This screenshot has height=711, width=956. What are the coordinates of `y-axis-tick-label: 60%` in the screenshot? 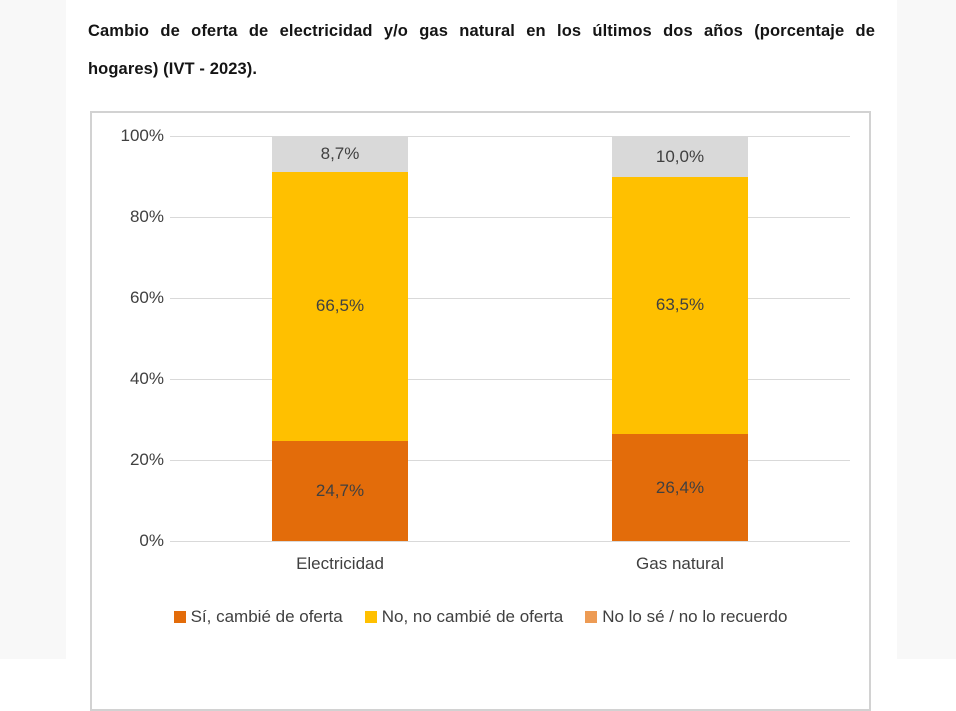 It's located at (146, 297).